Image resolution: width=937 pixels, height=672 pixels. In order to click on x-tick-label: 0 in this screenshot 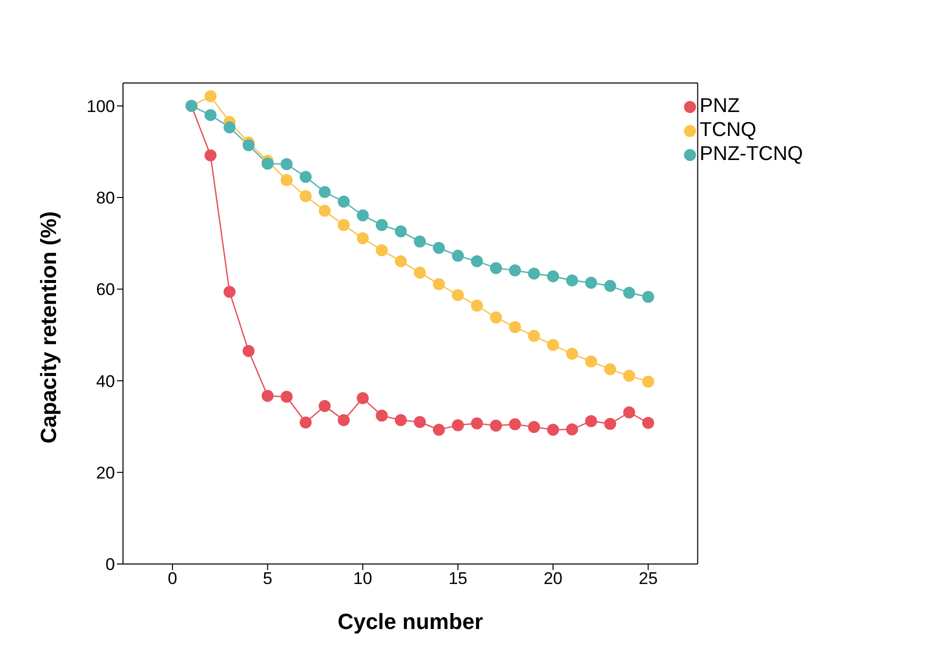, I will do `click(173, 578)`.